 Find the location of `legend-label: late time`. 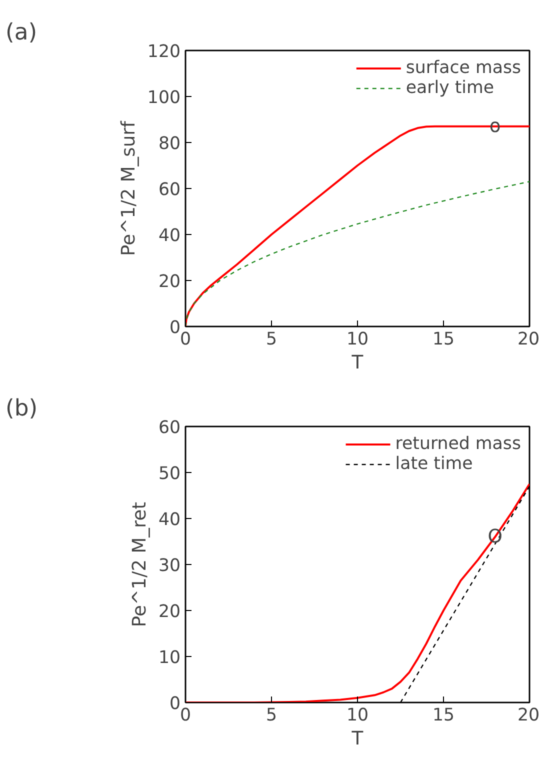

legend-label: late time is located at coordinates (434, 464).